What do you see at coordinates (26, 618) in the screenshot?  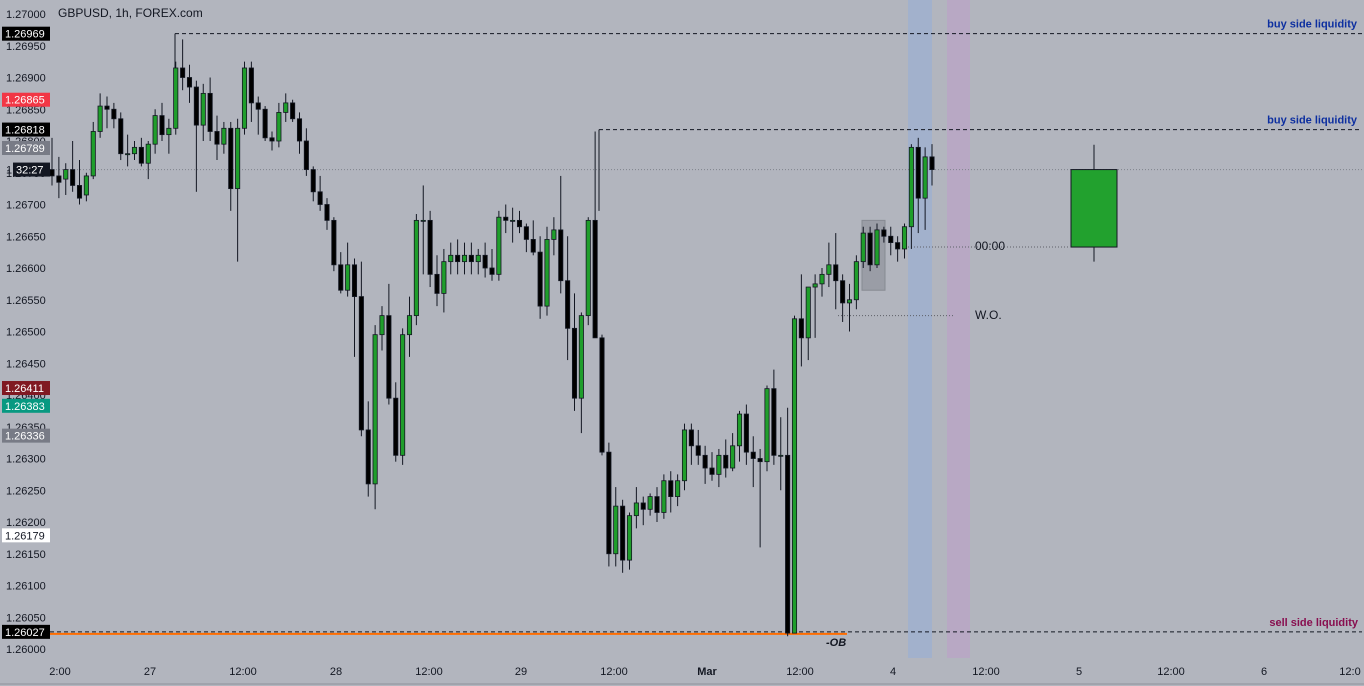 I see `y-axis-tick-label: 1.26050` at bounding box center [26, 618].